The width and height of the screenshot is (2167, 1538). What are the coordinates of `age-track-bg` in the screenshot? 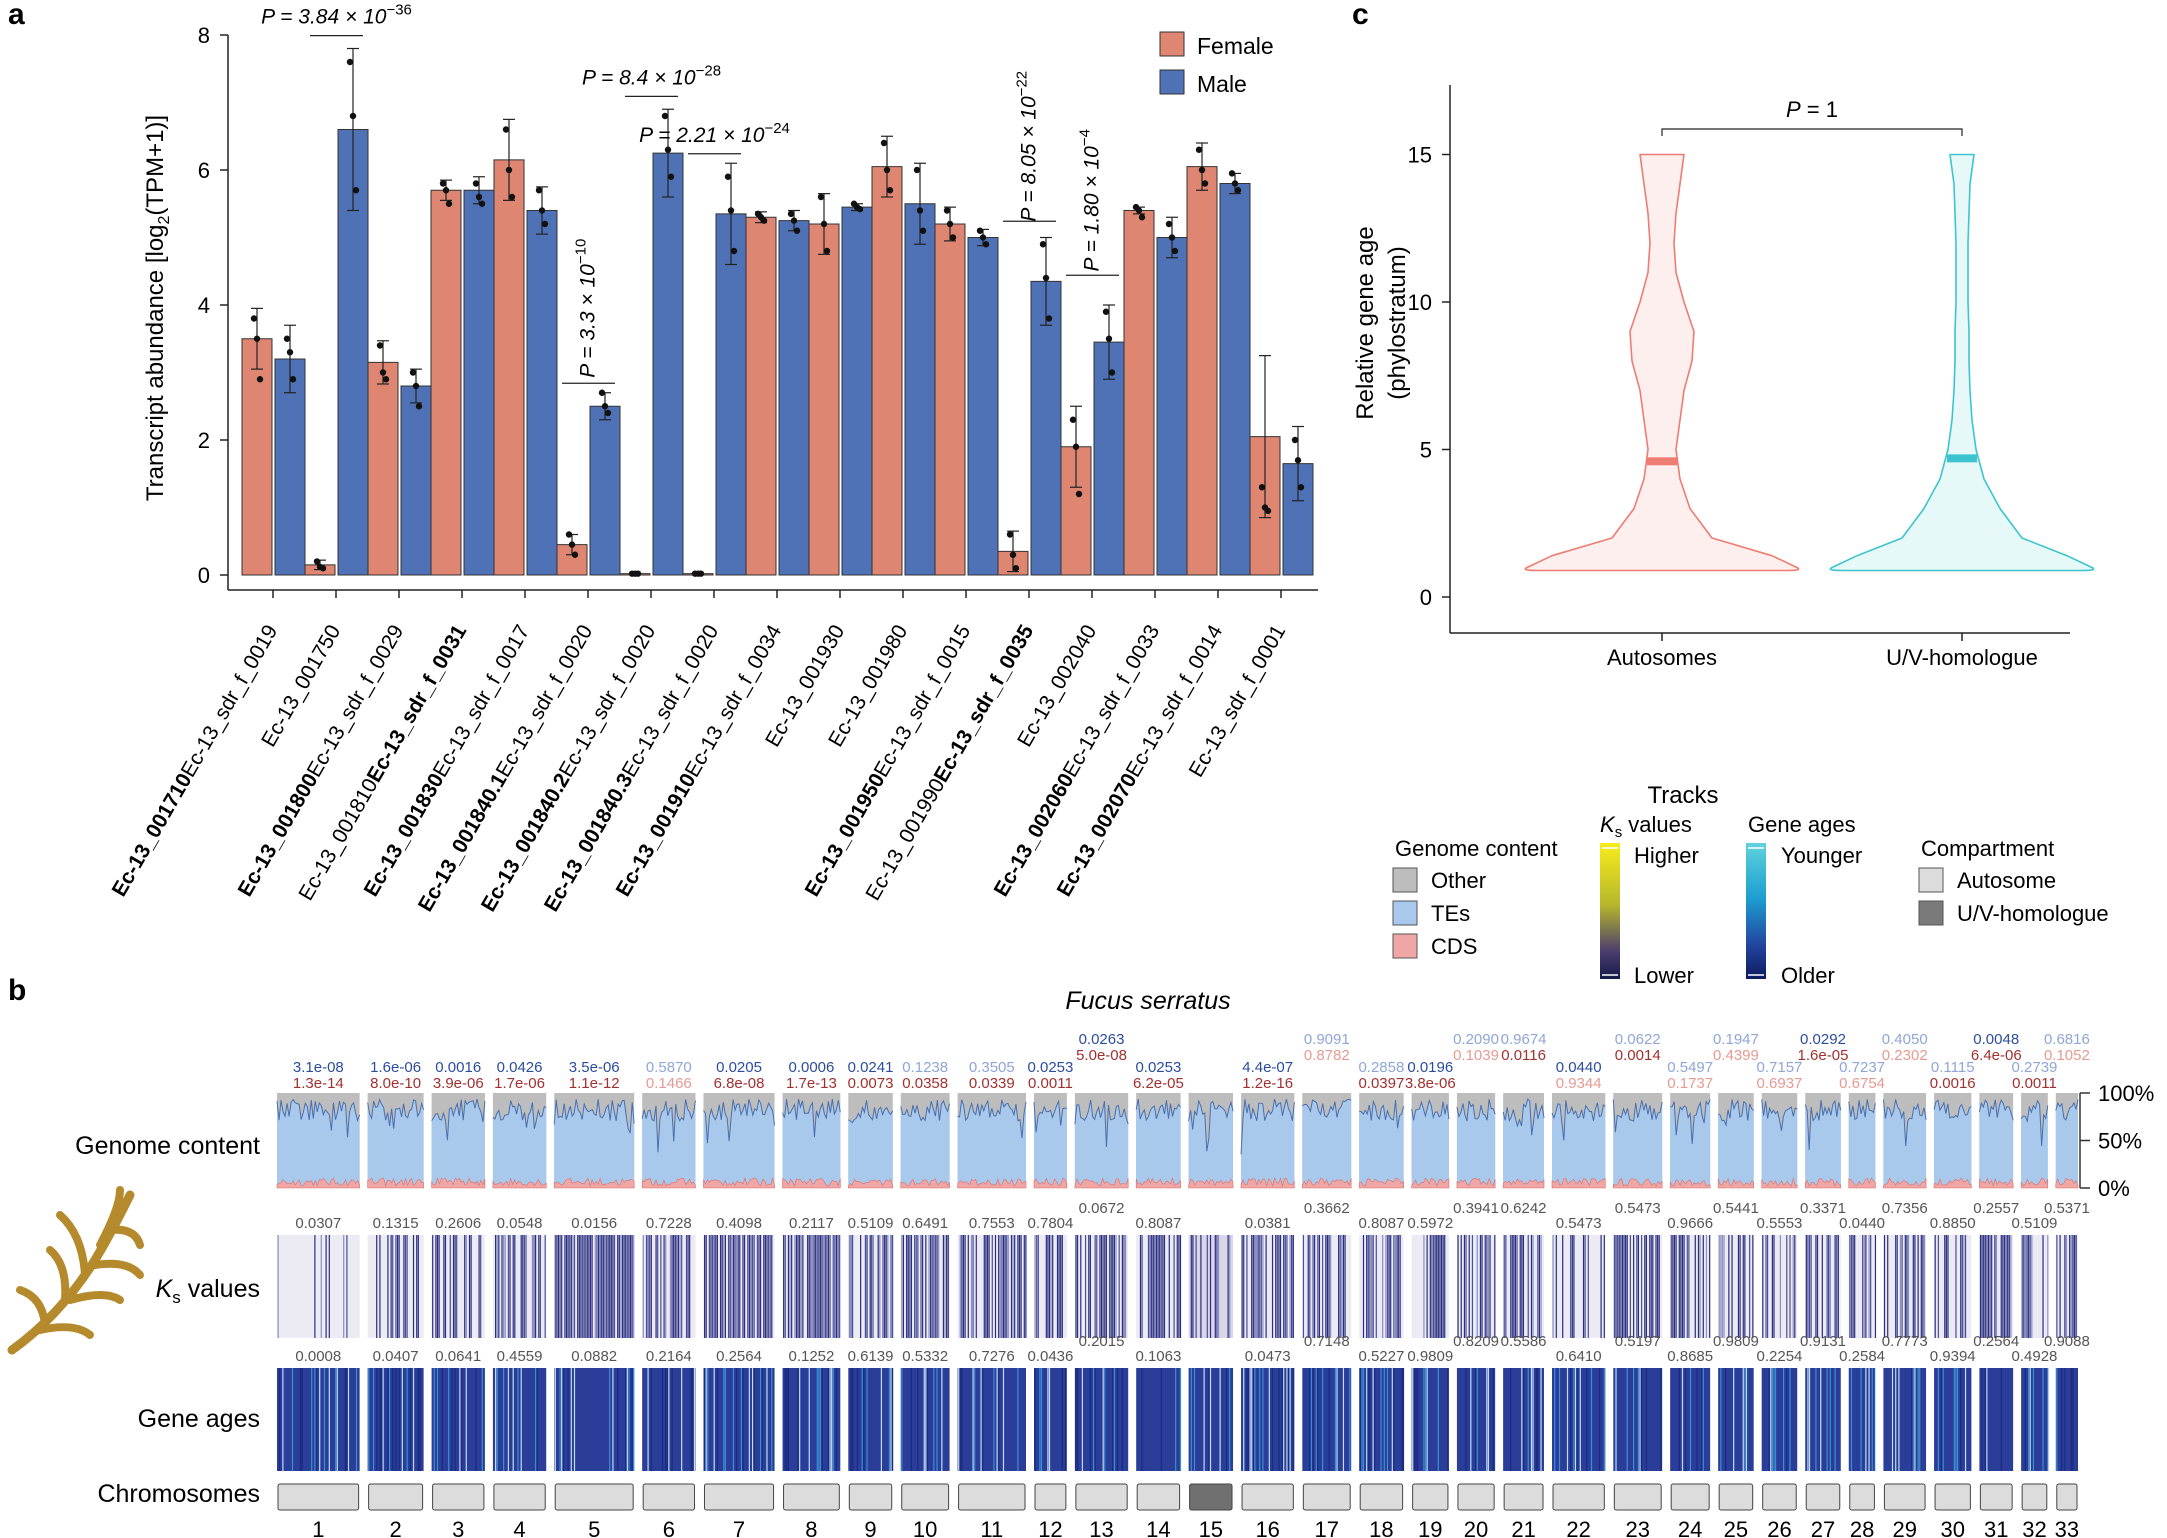 It's located at (1579, 1419).